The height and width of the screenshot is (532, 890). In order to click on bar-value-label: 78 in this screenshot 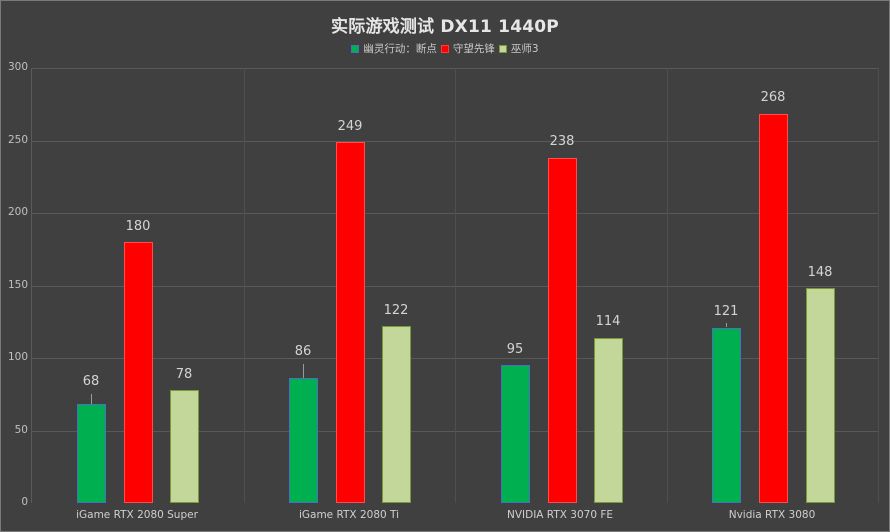, I will do `click(184, 374)`.